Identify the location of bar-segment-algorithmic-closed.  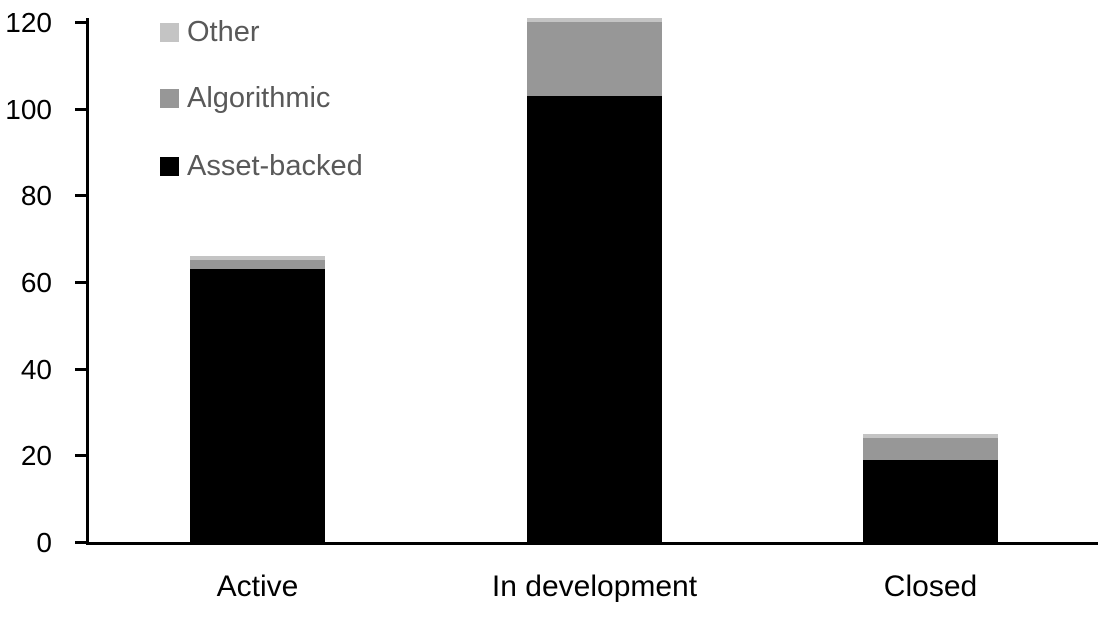
(930, 449).